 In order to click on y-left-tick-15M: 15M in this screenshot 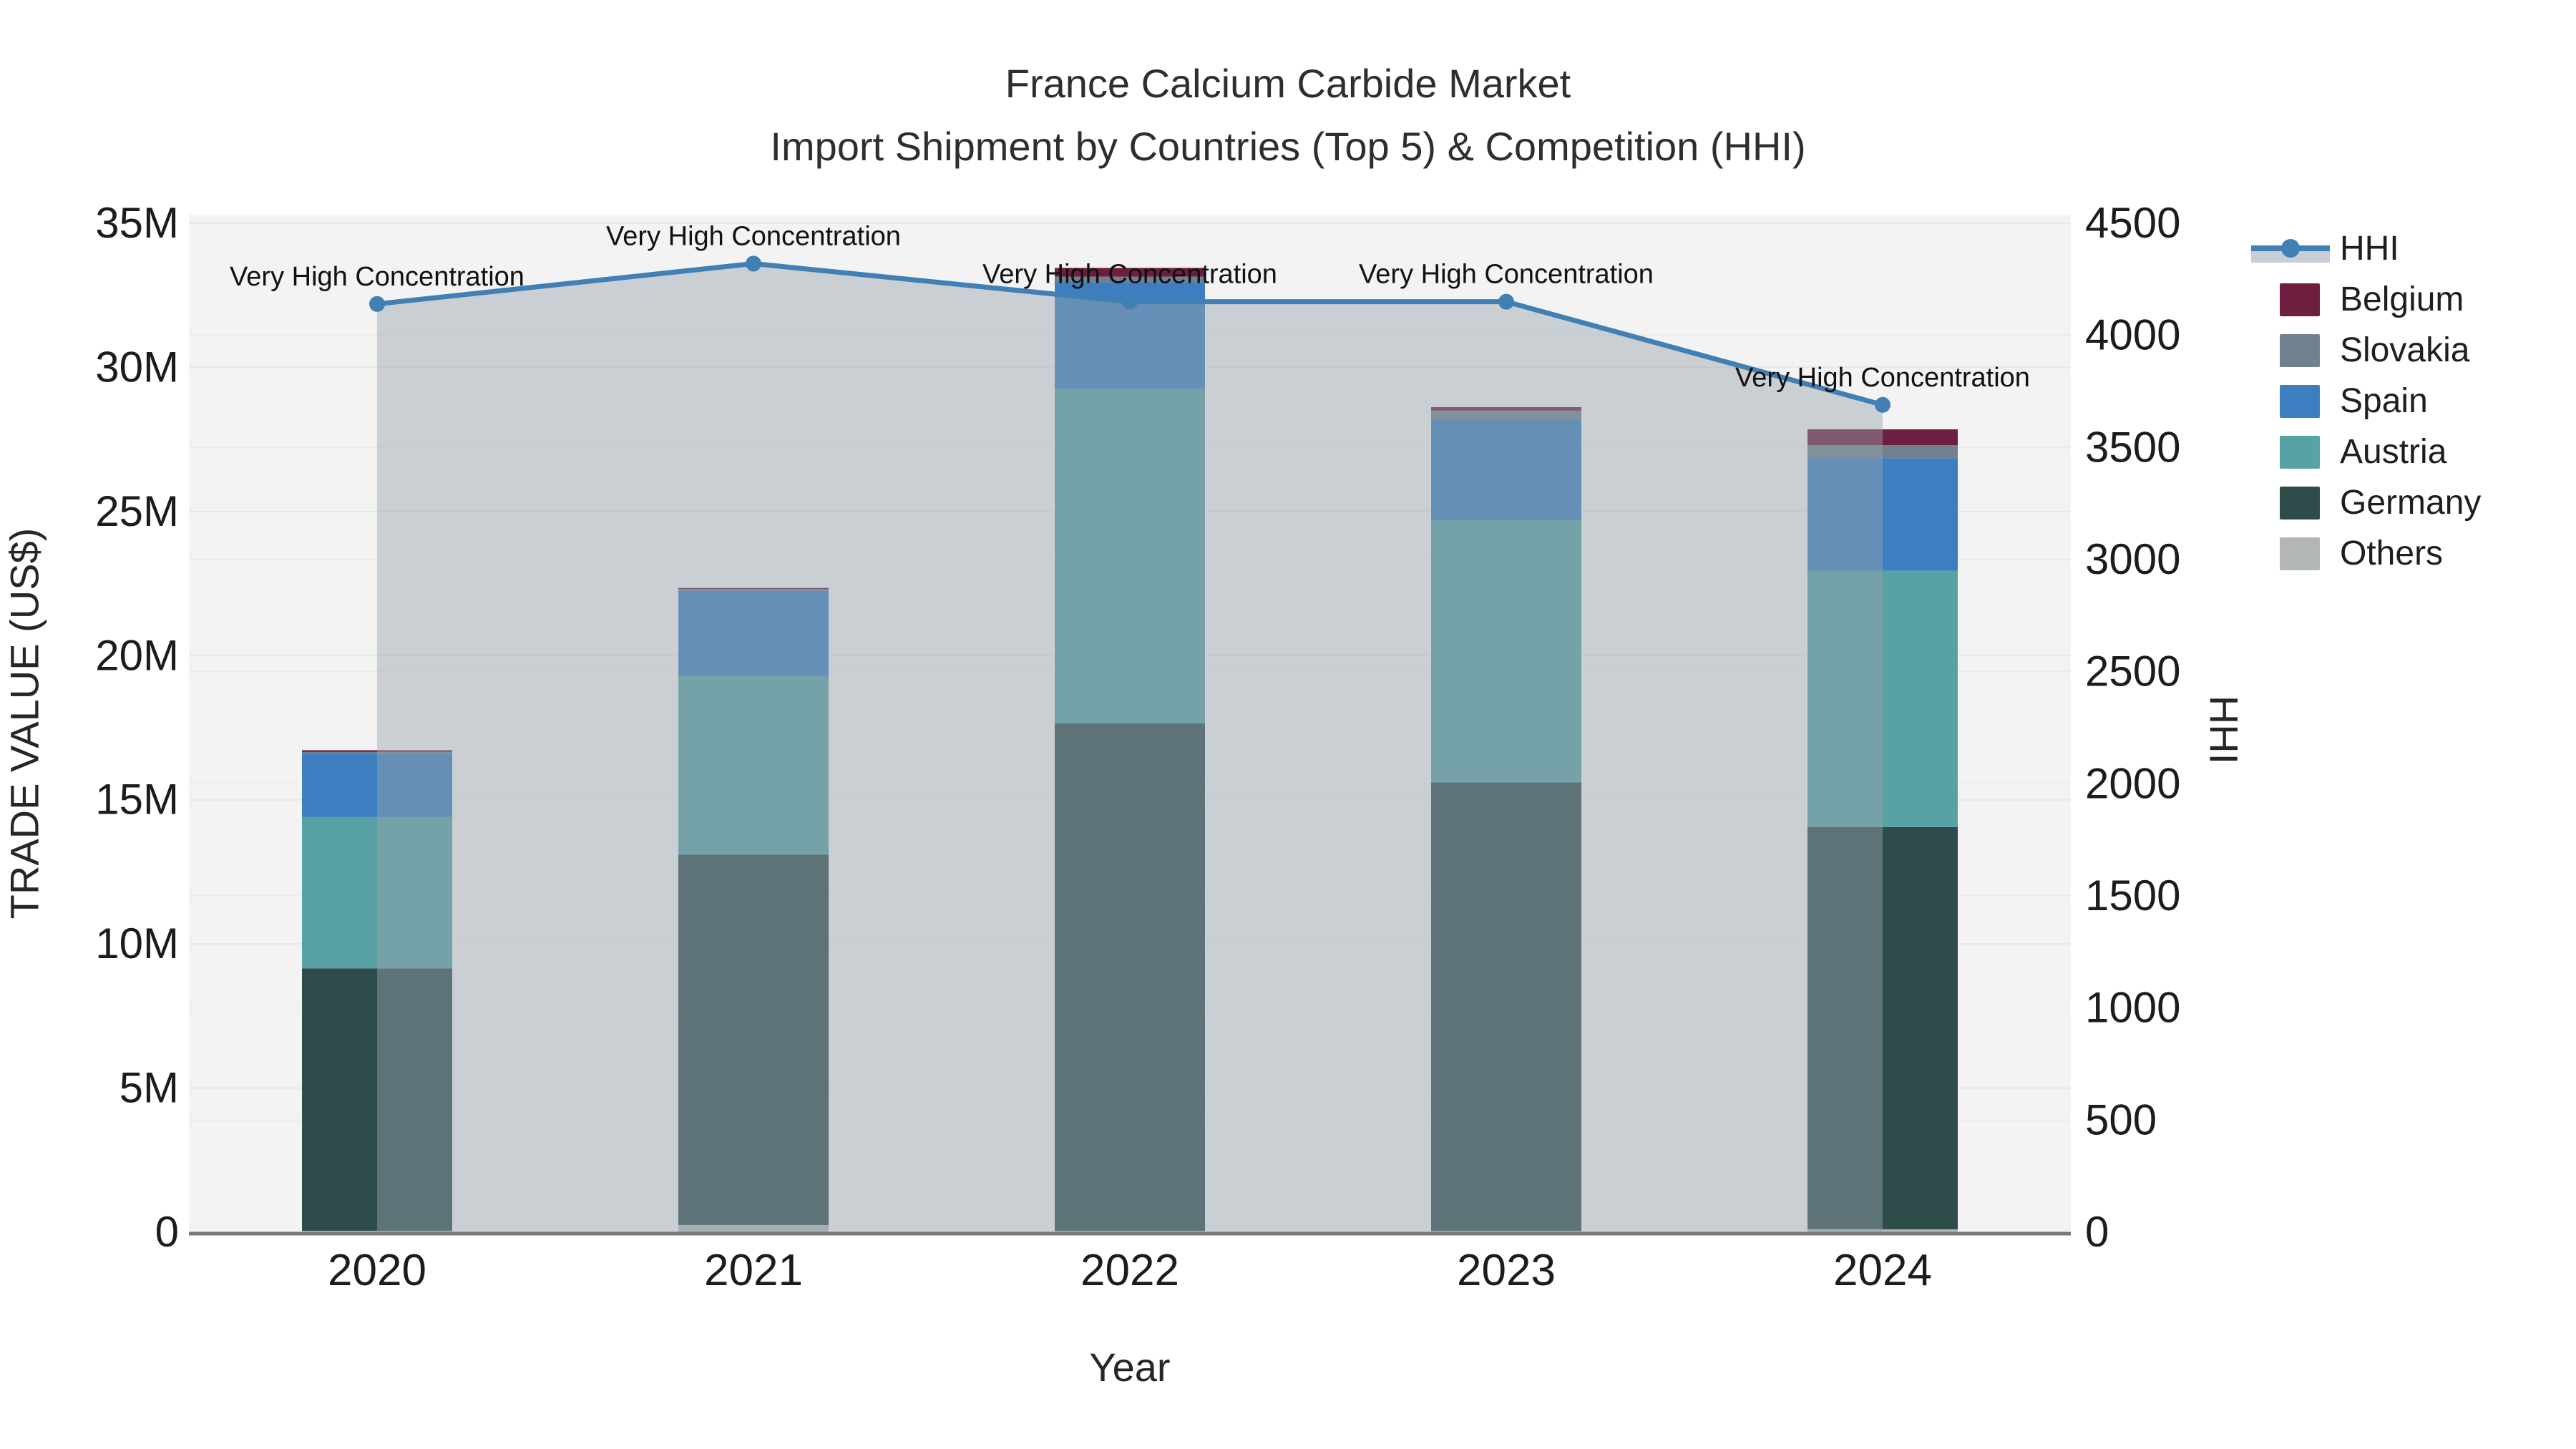, I will do `click(137, 800)`.